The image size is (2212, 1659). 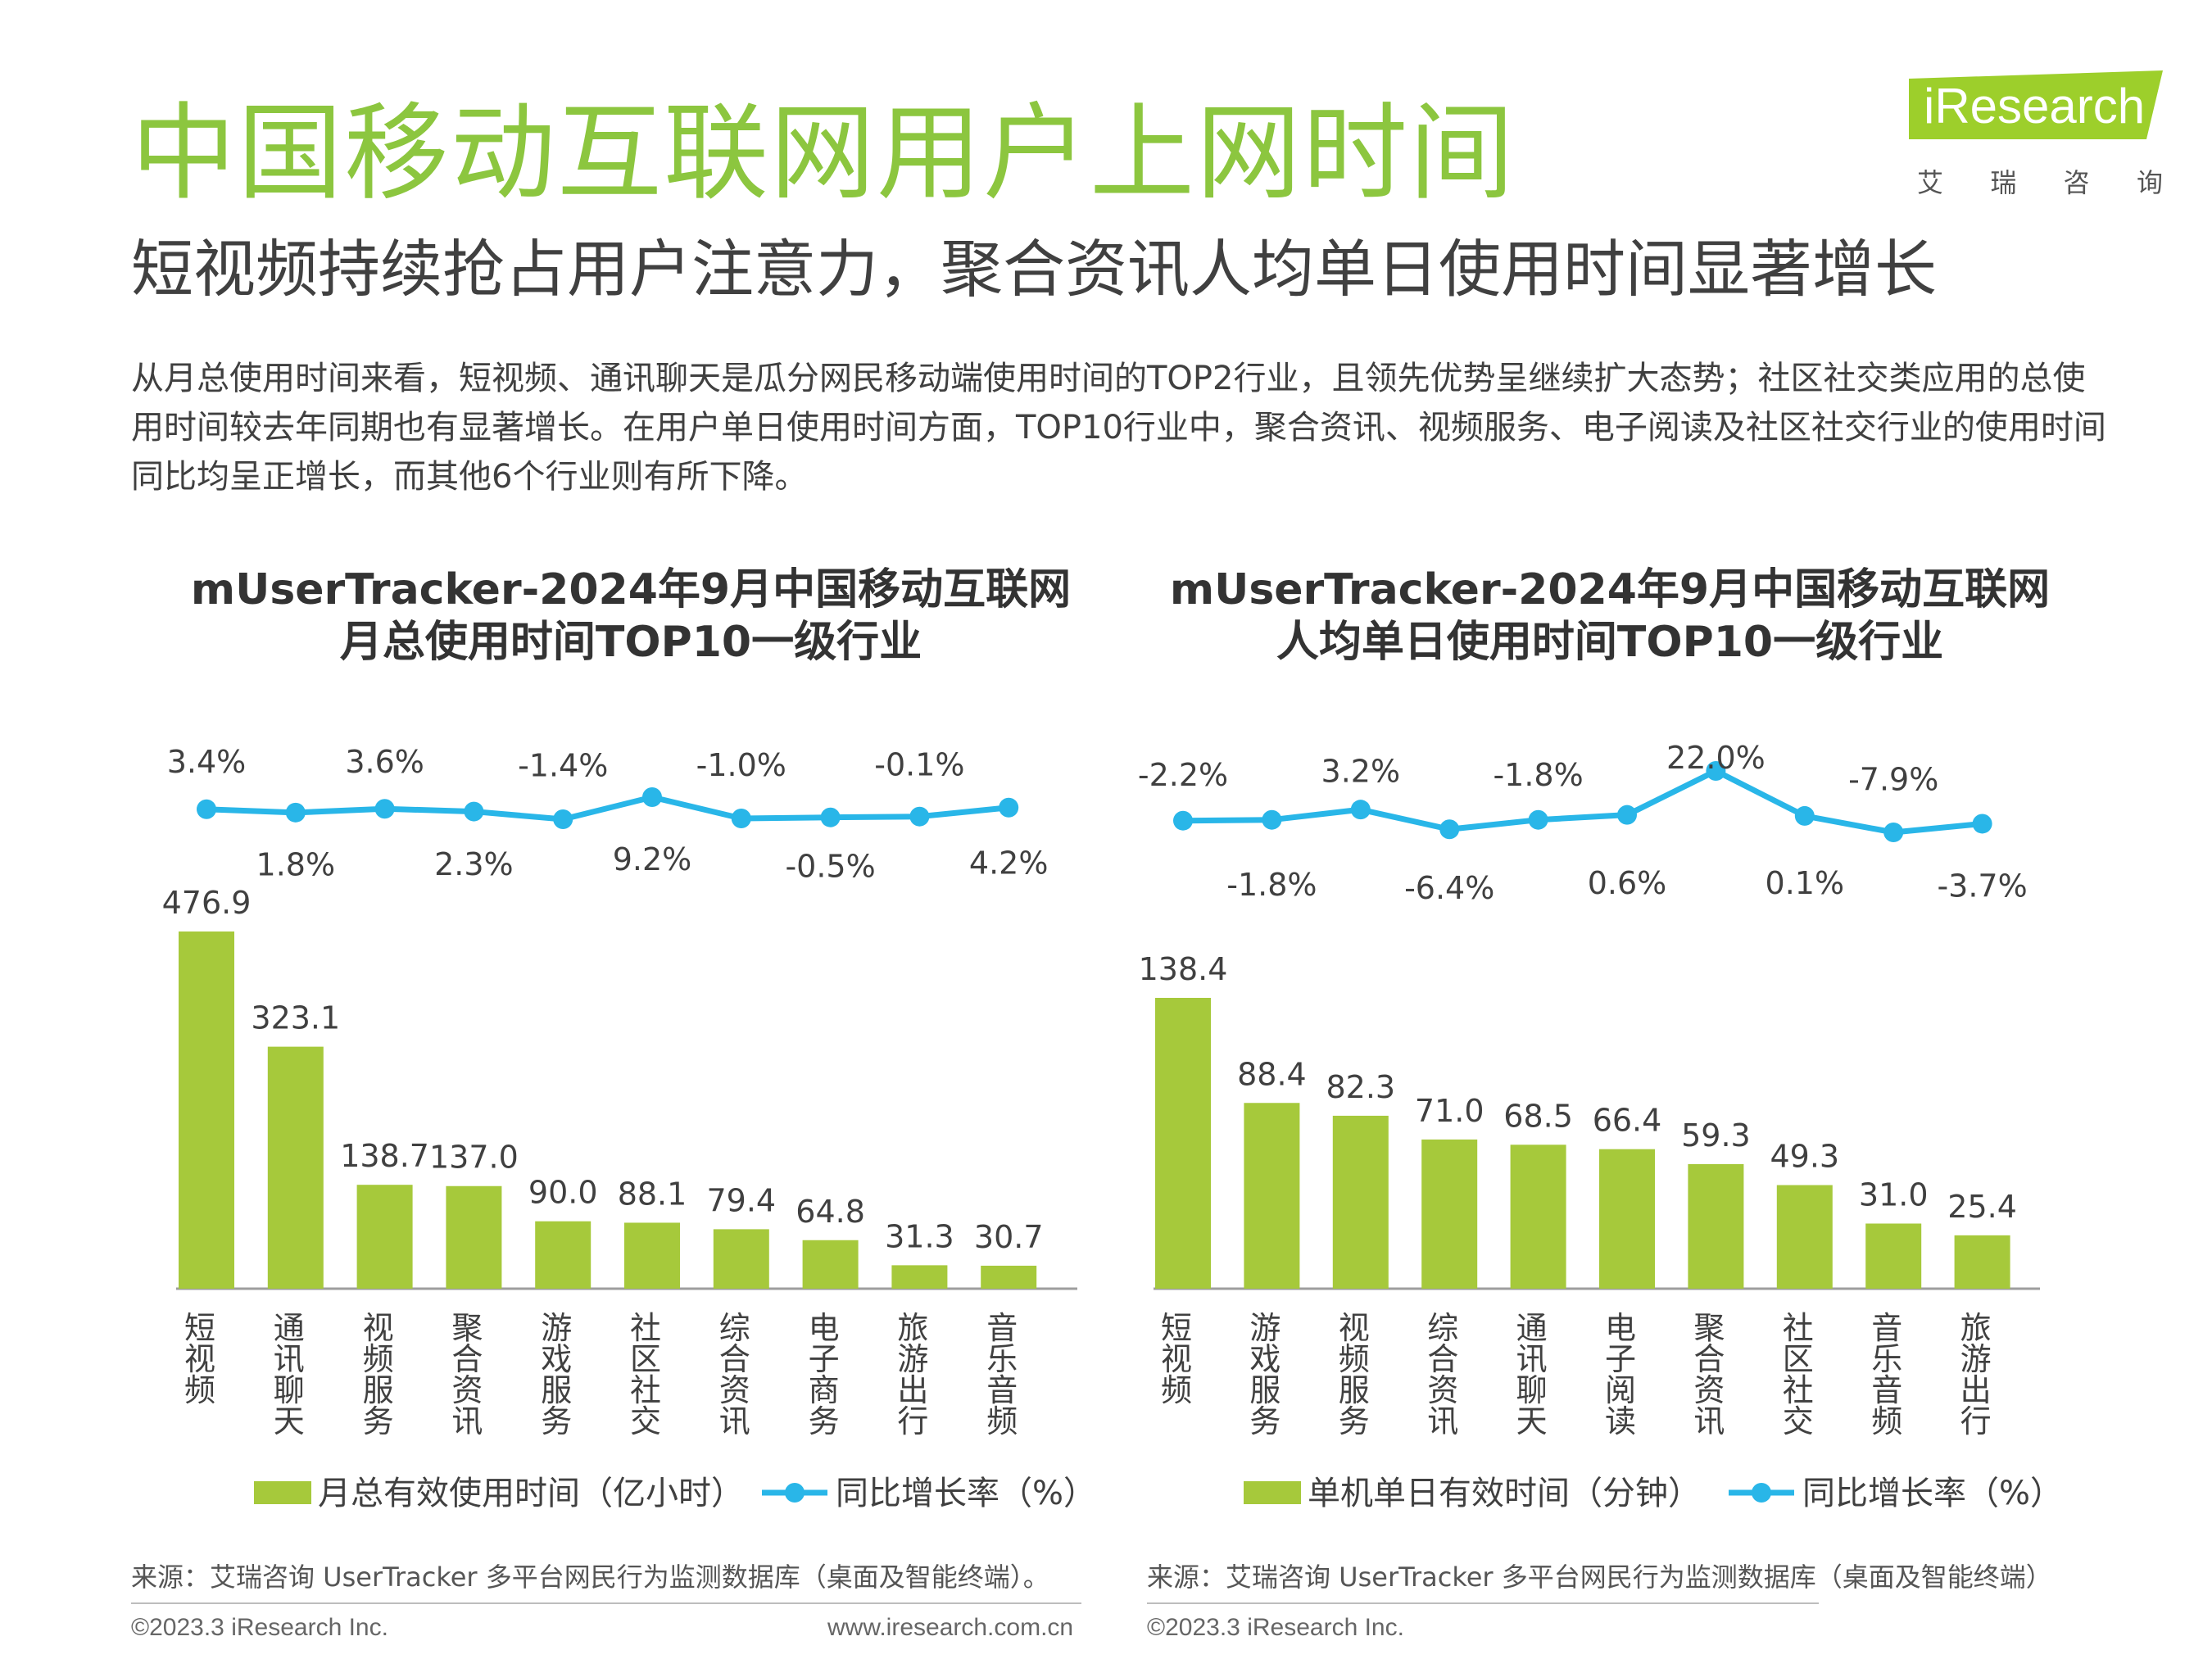 What do you see at coordinates (652, 859) in the screenshot?
I see `growth-value-label: 9.2%` at bounding box center [652, 859].